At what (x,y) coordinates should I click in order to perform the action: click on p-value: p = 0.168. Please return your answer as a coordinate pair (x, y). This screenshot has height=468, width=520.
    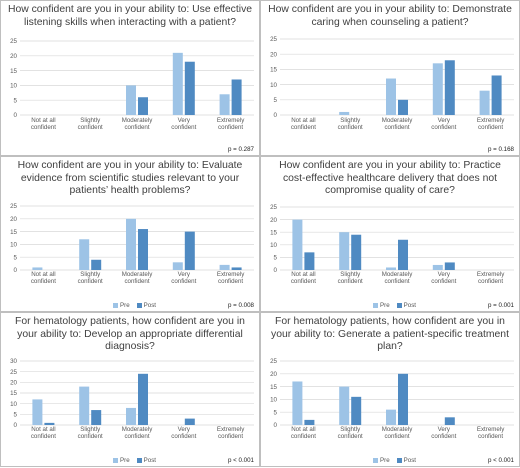
    Looking at the image, I should click on (501, 149).